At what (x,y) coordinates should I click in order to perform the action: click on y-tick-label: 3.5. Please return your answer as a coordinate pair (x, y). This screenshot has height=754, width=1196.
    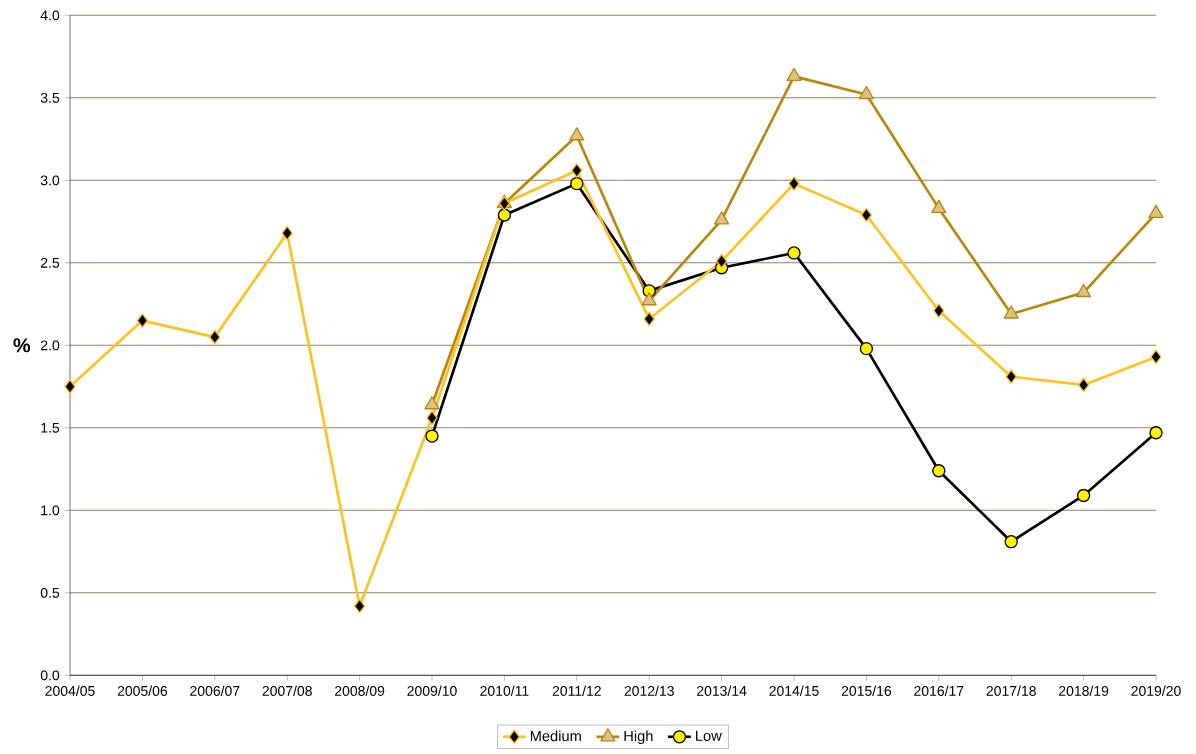
    Looking at the image, I should click on (50, 97).